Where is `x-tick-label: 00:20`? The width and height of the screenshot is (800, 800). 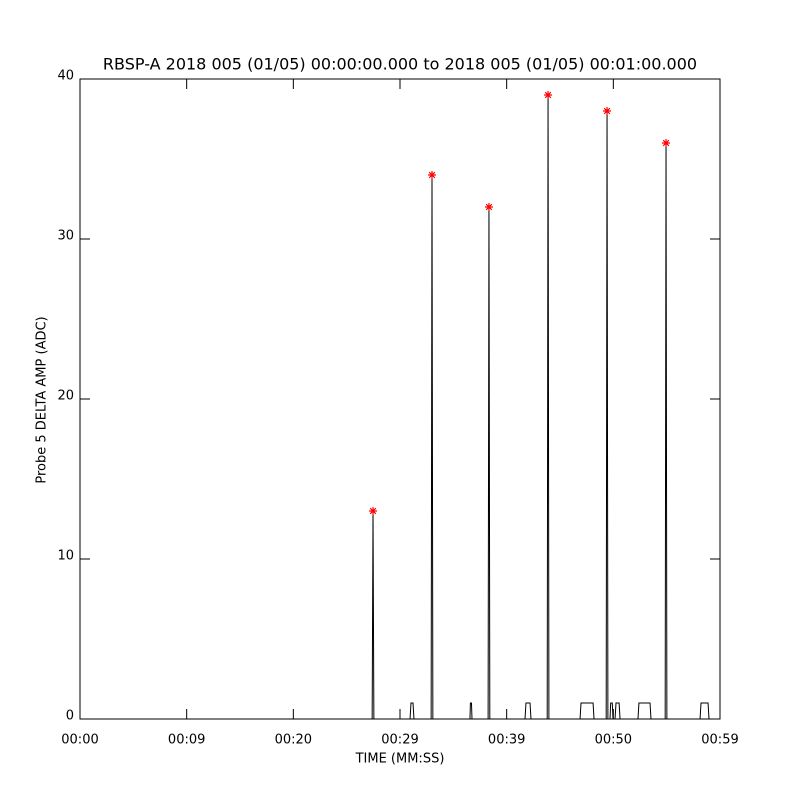 x-tick-label: 00:20 is located at coordinates (293, 740).